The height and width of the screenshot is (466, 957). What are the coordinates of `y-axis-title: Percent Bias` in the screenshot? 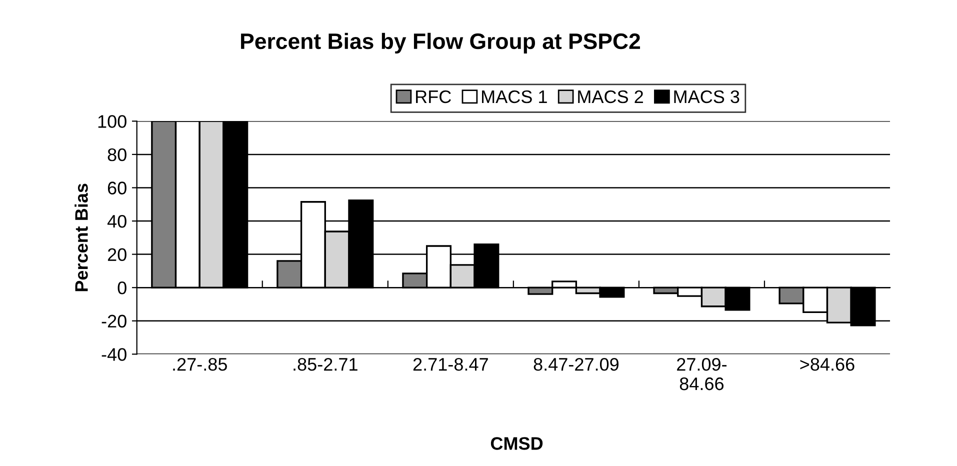 It's located at (81, 238).